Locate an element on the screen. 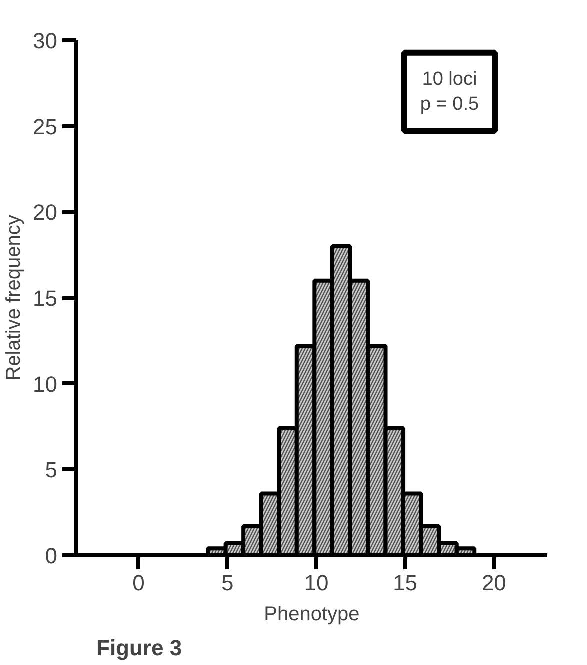 The image size is (587, 665). x-tick-label: 20 is located at coordinates (494, 583).